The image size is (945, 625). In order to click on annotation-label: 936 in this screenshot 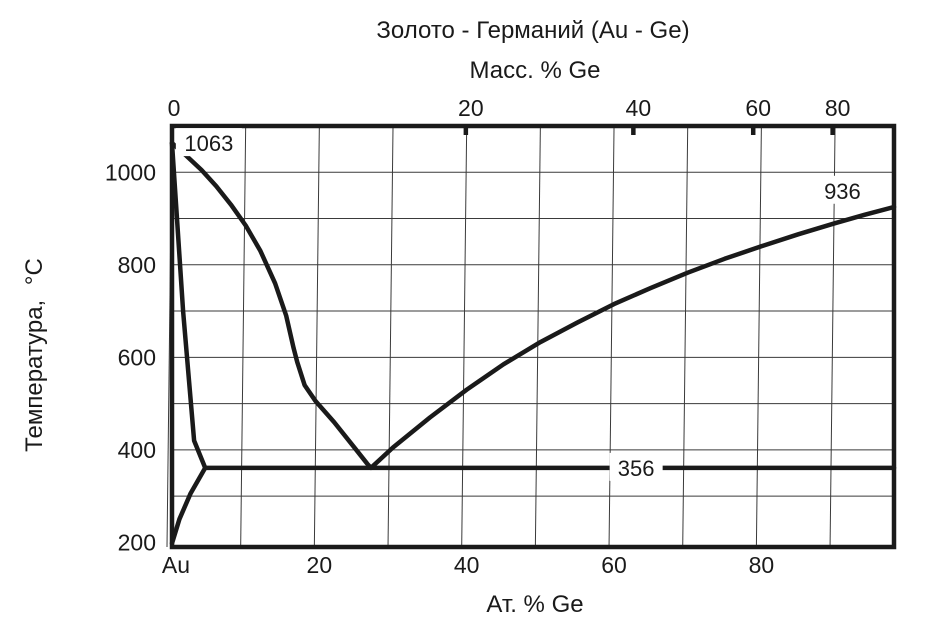, I will do `click(842, 191)`.